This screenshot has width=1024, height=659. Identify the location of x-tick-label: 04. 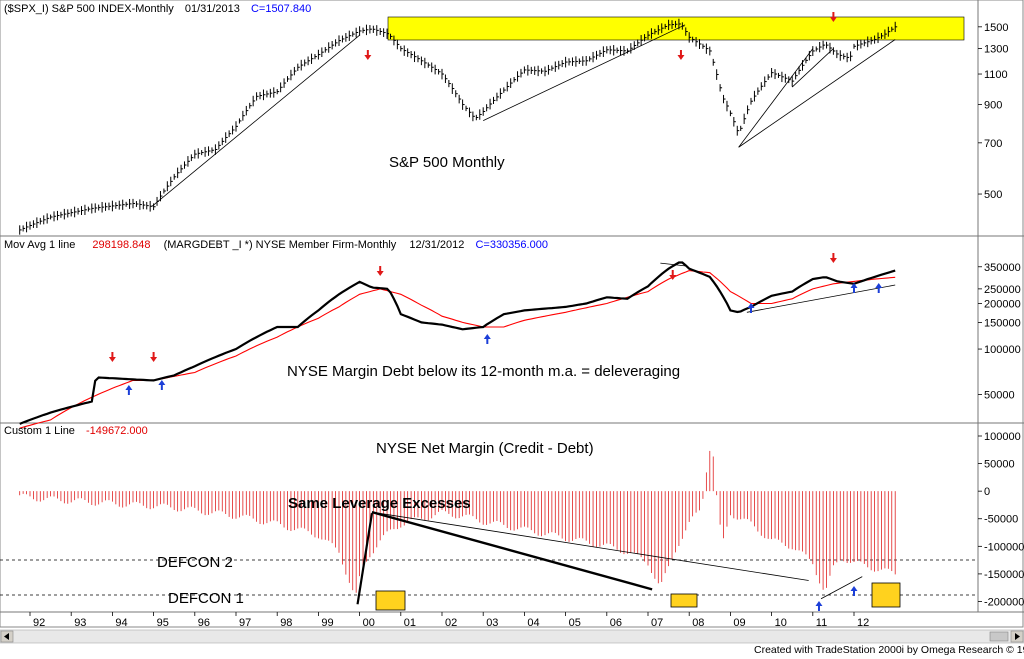
(533, 623).